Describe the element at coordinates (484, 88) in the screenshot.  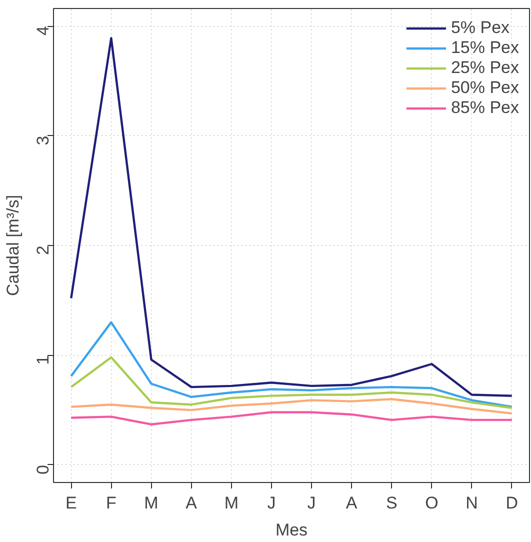
I see `legend-label: 50% Pex` at that location.